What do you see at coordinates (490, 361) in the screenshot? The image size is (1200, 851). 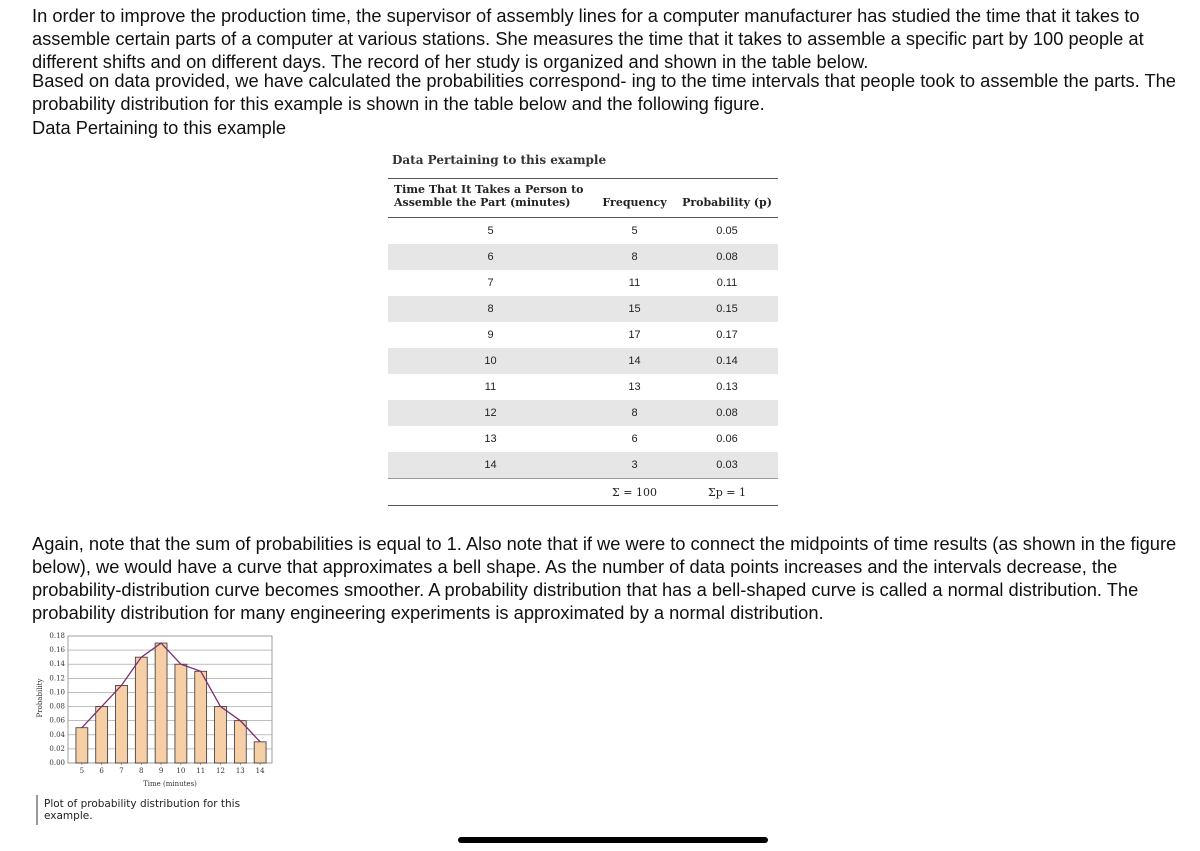 I see `table-cell: 10` at bounding box center [490, 361].